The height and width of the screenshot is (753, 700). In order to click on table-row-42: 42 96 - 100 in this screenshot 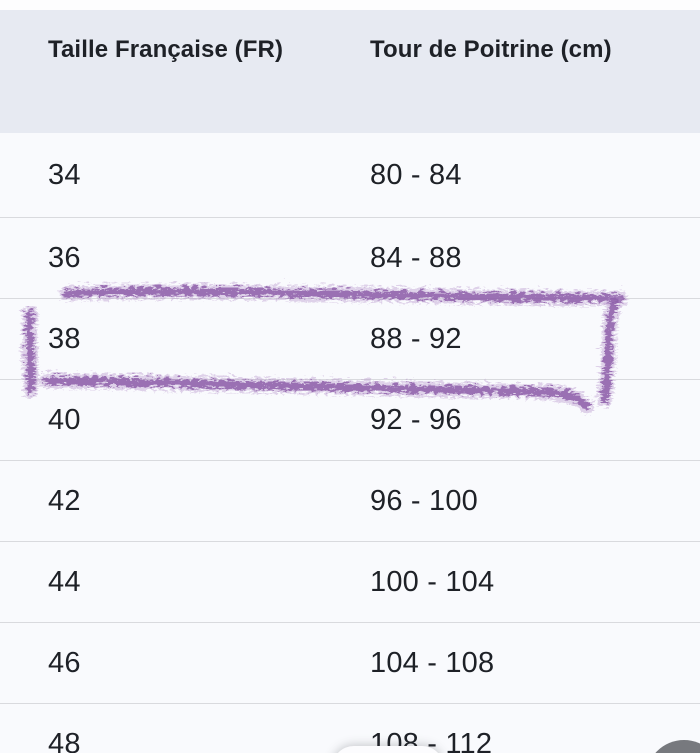, I will do `click(350, 500)`.